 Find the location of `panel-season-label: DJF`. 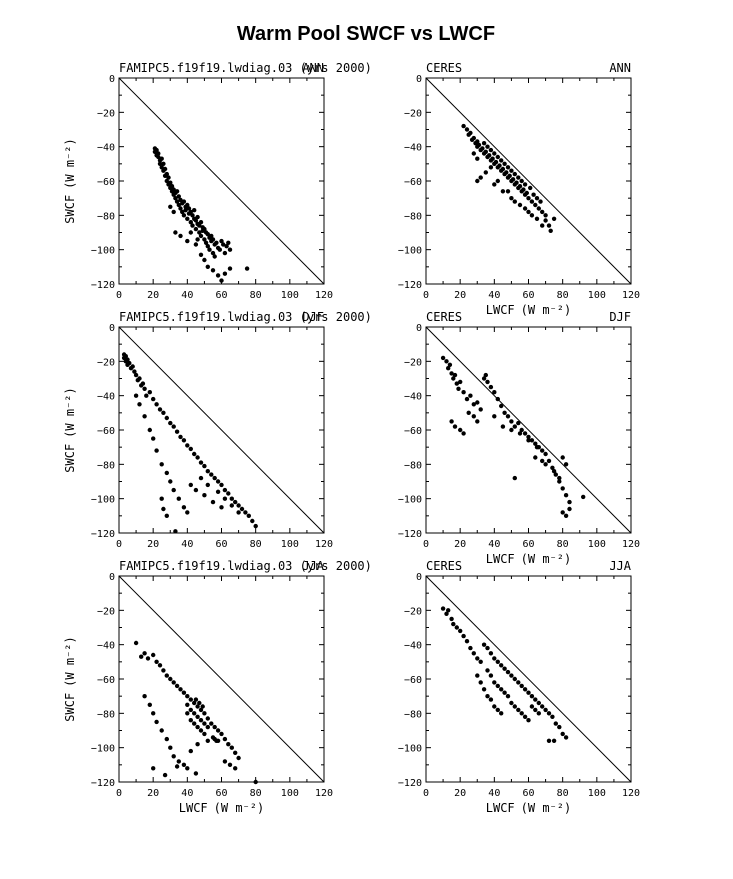

panel-season-label: DJF is located at coordinates (620, 317).